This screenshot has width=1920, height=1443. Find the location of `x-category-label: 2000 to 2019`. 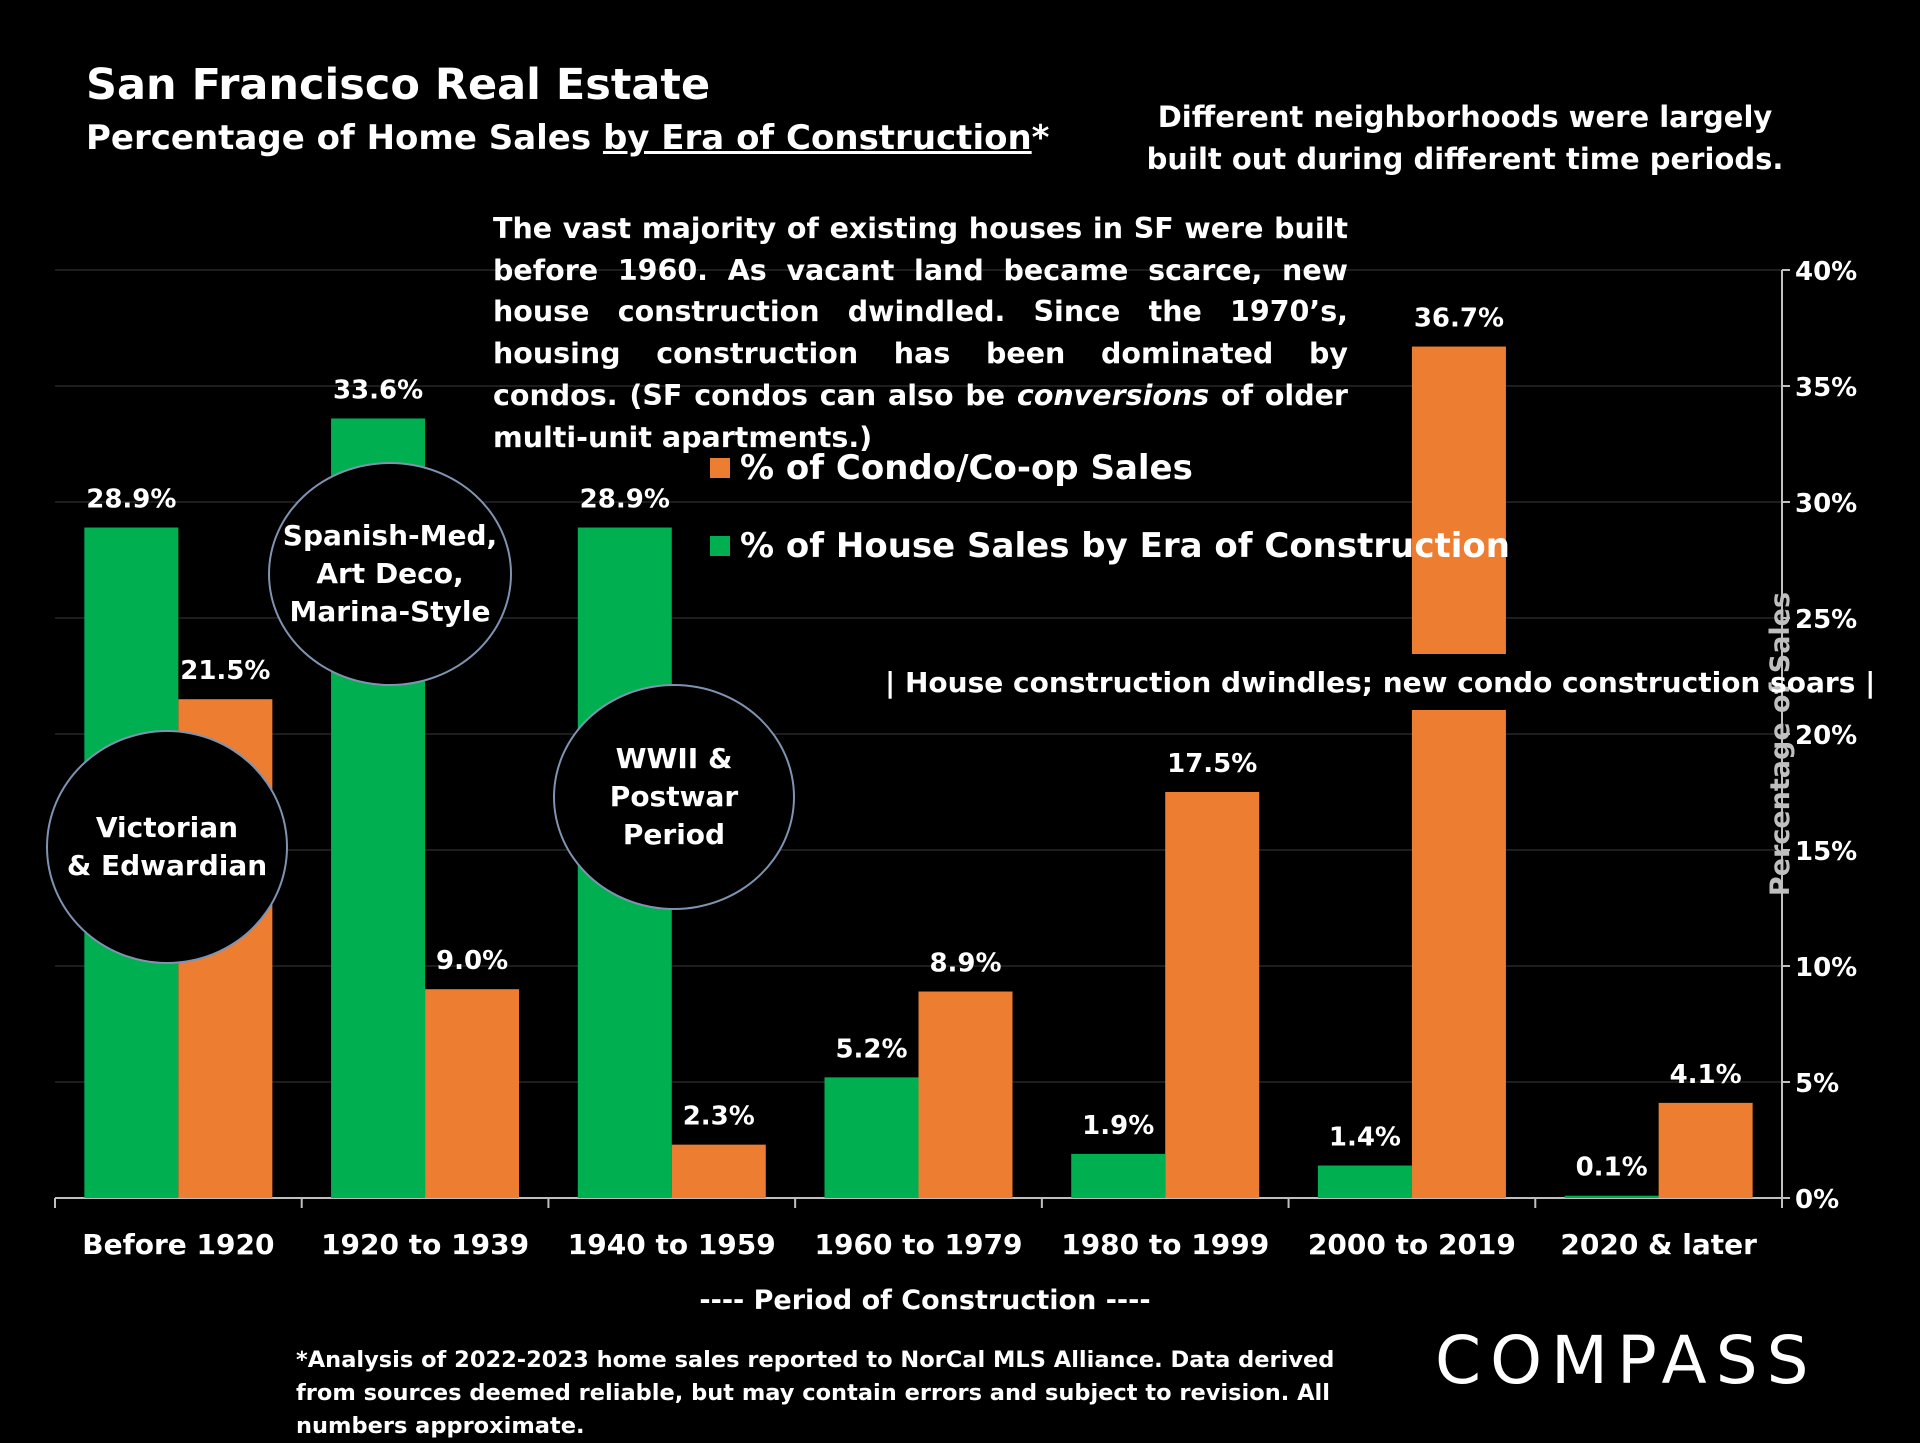

x-category-label: 2000 to 2019 is located at coordinates (1412, 1244).